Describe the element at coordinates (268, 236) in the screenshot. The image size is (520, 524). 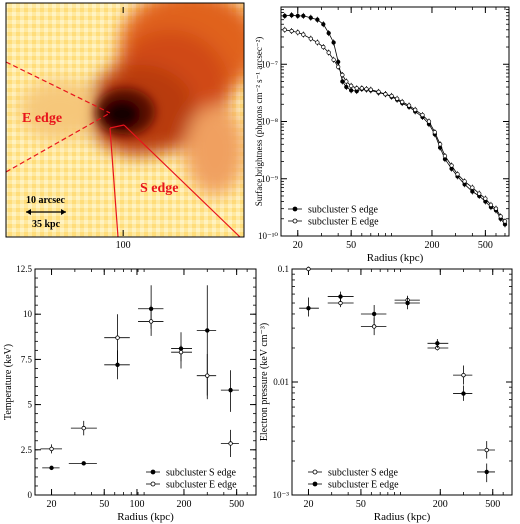
I see `y-tick-label: 10⁻¹⁰` at that location.